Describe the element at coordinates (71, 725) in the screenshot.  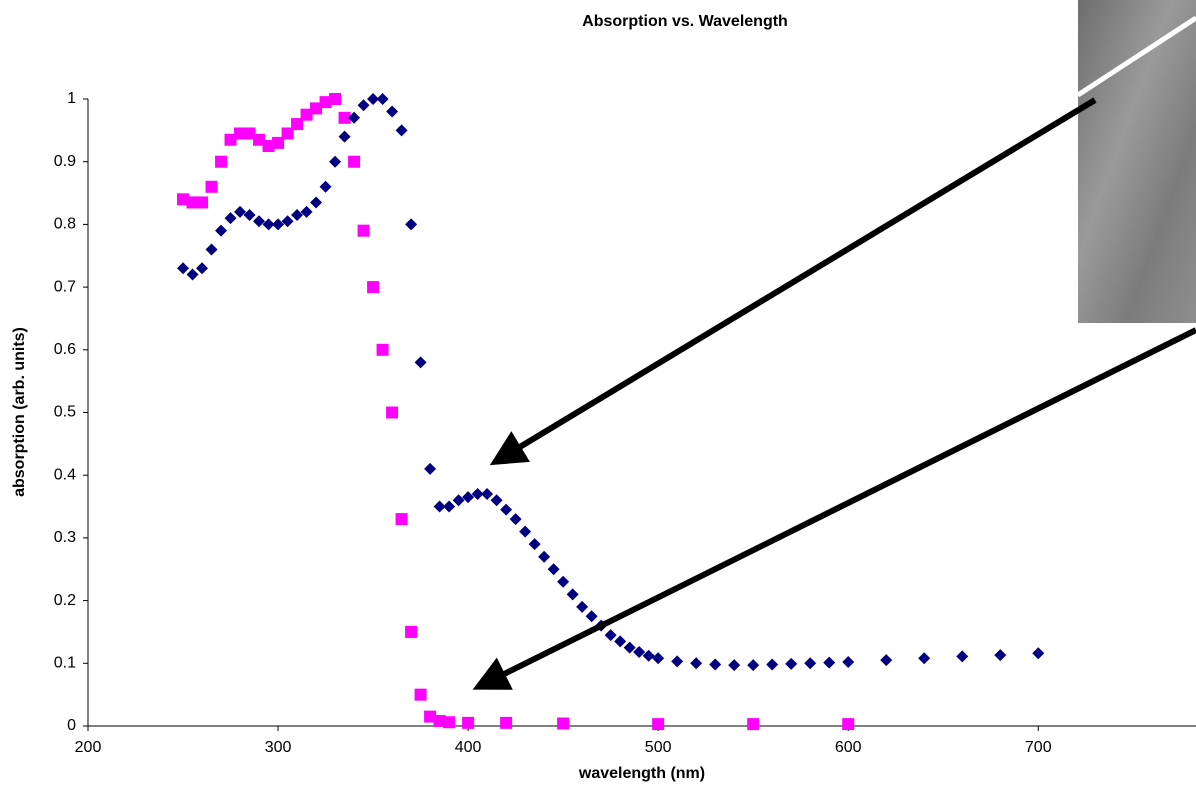
I see `y-tick-label: 0` at that location.